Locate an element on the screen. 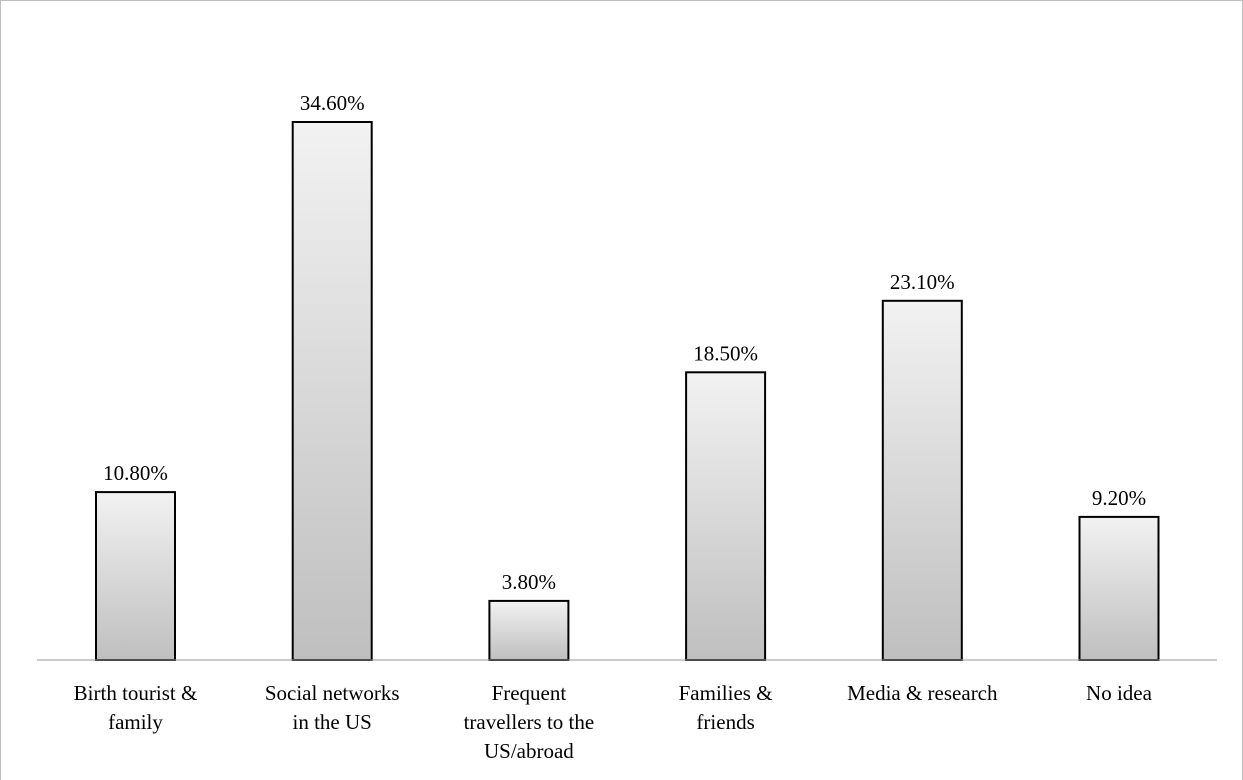 Image resolution: width=1243 pixels, height=780 pixels. category-label: Families & friends is located at coordinates (726, 707).